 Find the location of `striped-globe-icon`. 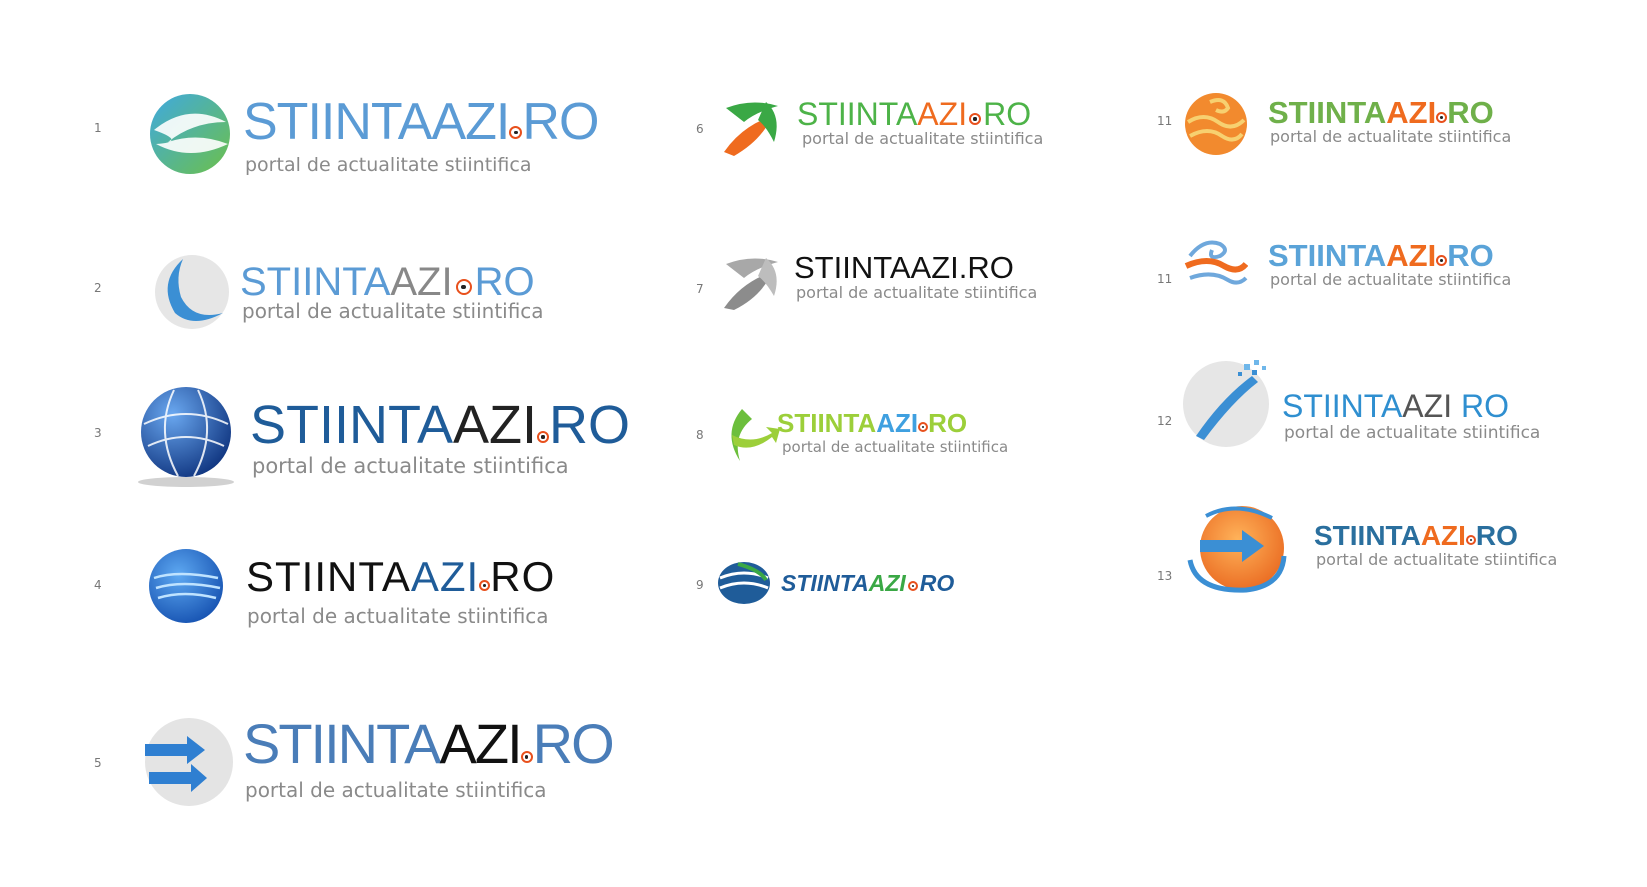

striped-globe-icon is located at coordinates (744, 583).